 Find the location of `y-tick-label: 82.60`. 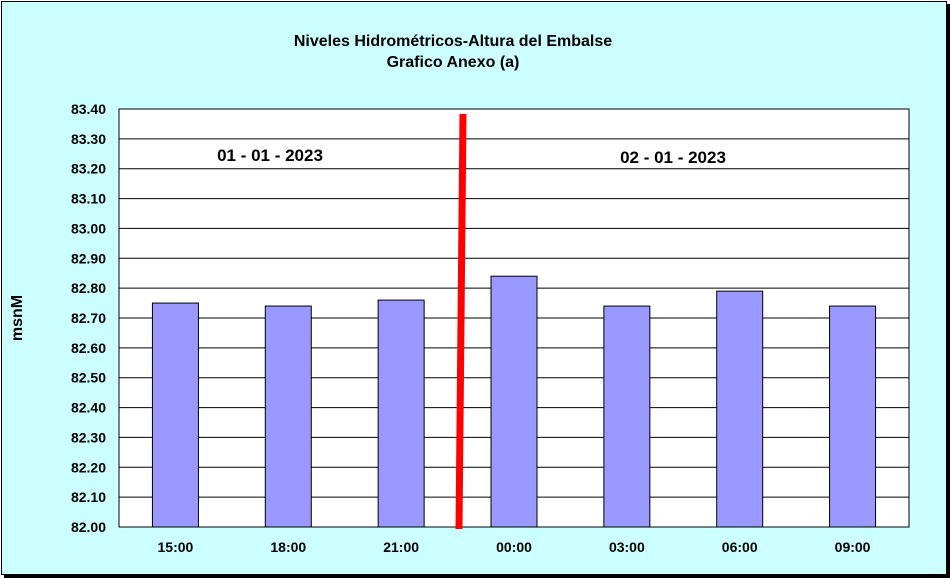

y-tick-label: 82.60 is located at coordinates (88, 348).